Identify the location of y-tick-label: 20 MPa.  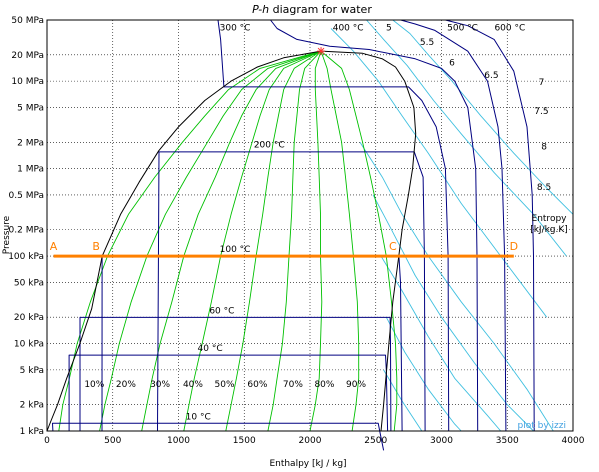
(27, 56).